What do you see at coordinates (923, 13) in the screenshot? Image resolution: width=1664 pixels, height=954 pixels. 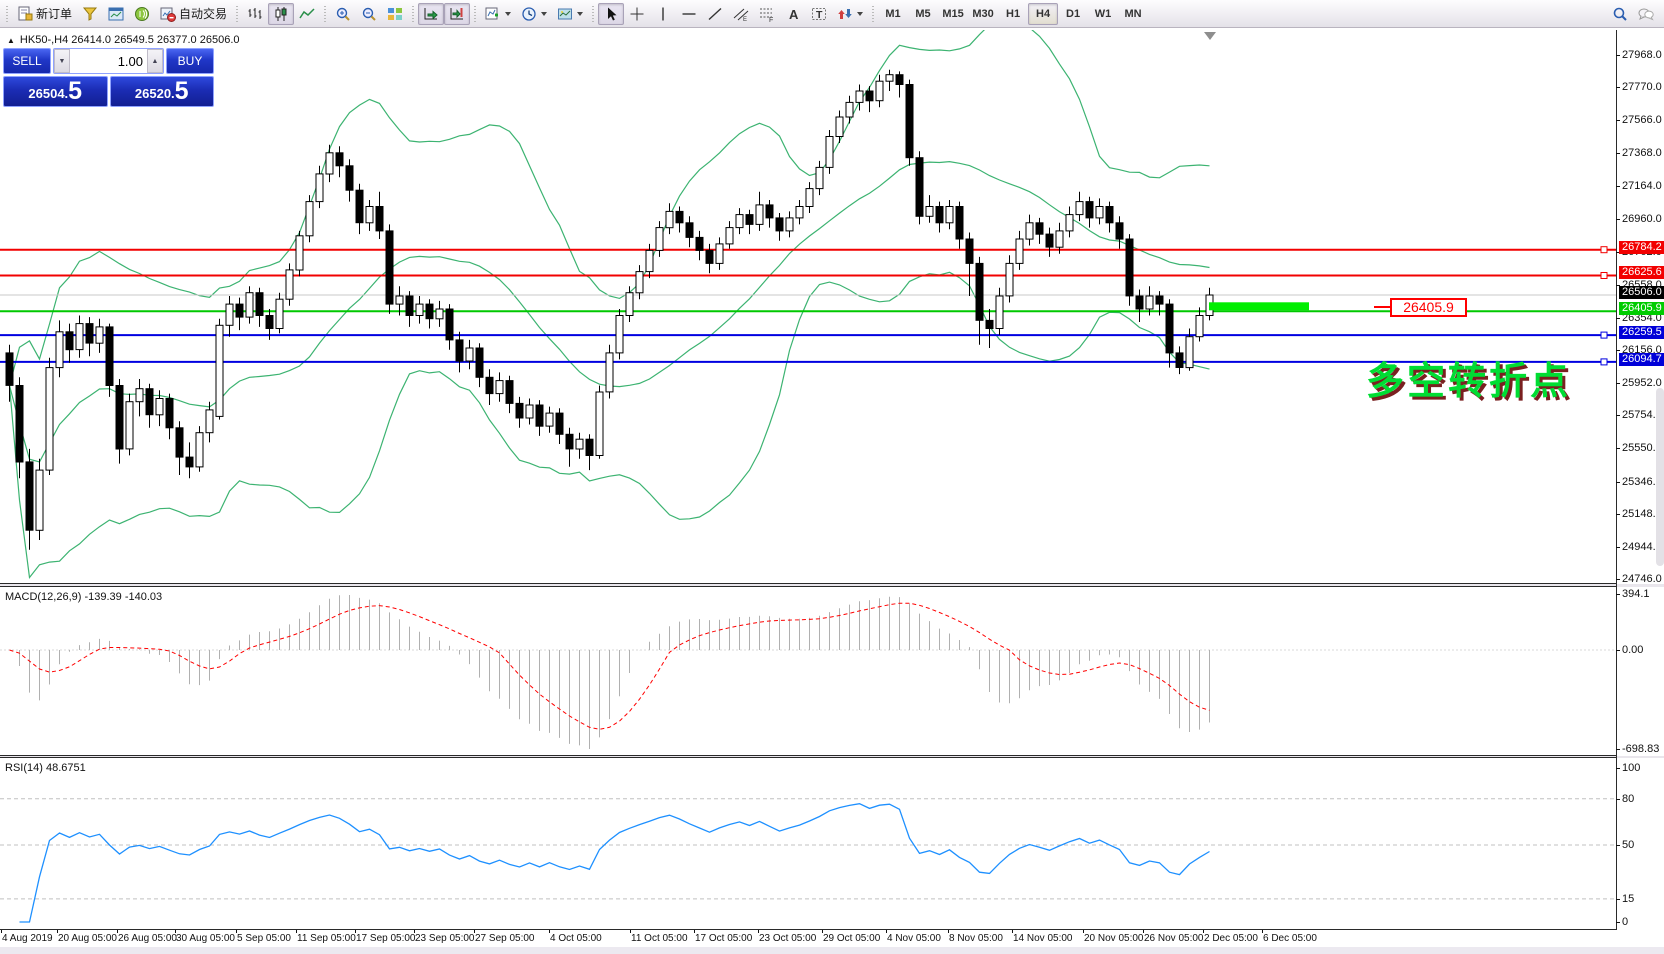 I see `timeframe-m5-button: M5` at bounding box center [923, 13].